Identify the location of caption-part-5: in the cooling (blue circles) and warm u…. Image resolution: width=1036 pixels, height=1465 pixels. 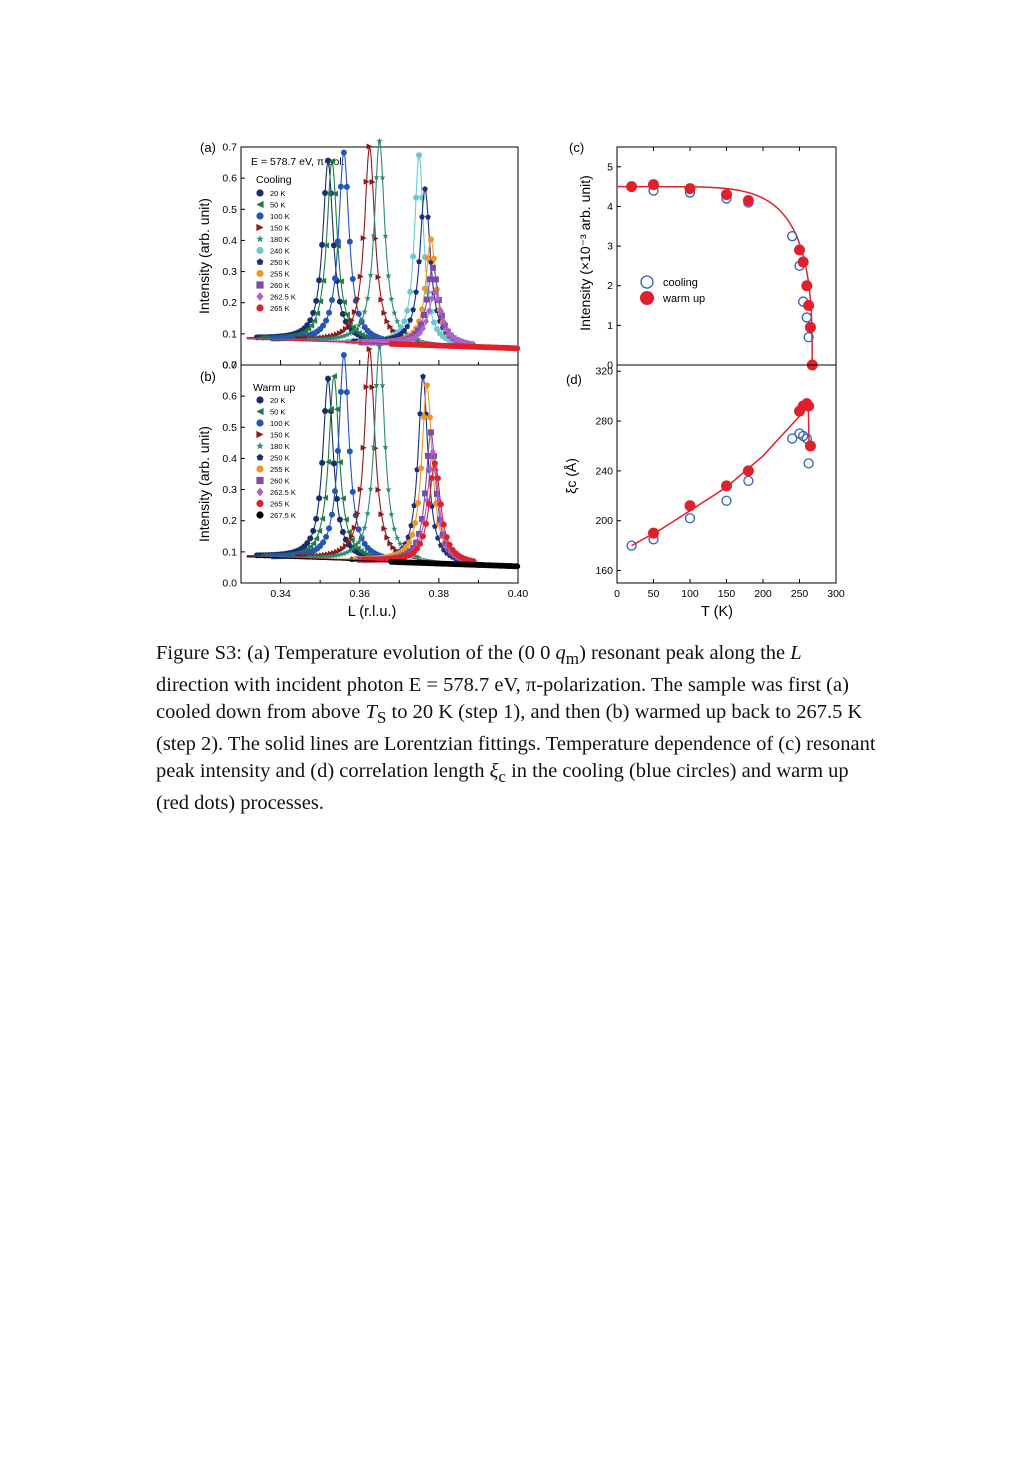
(502, 787).